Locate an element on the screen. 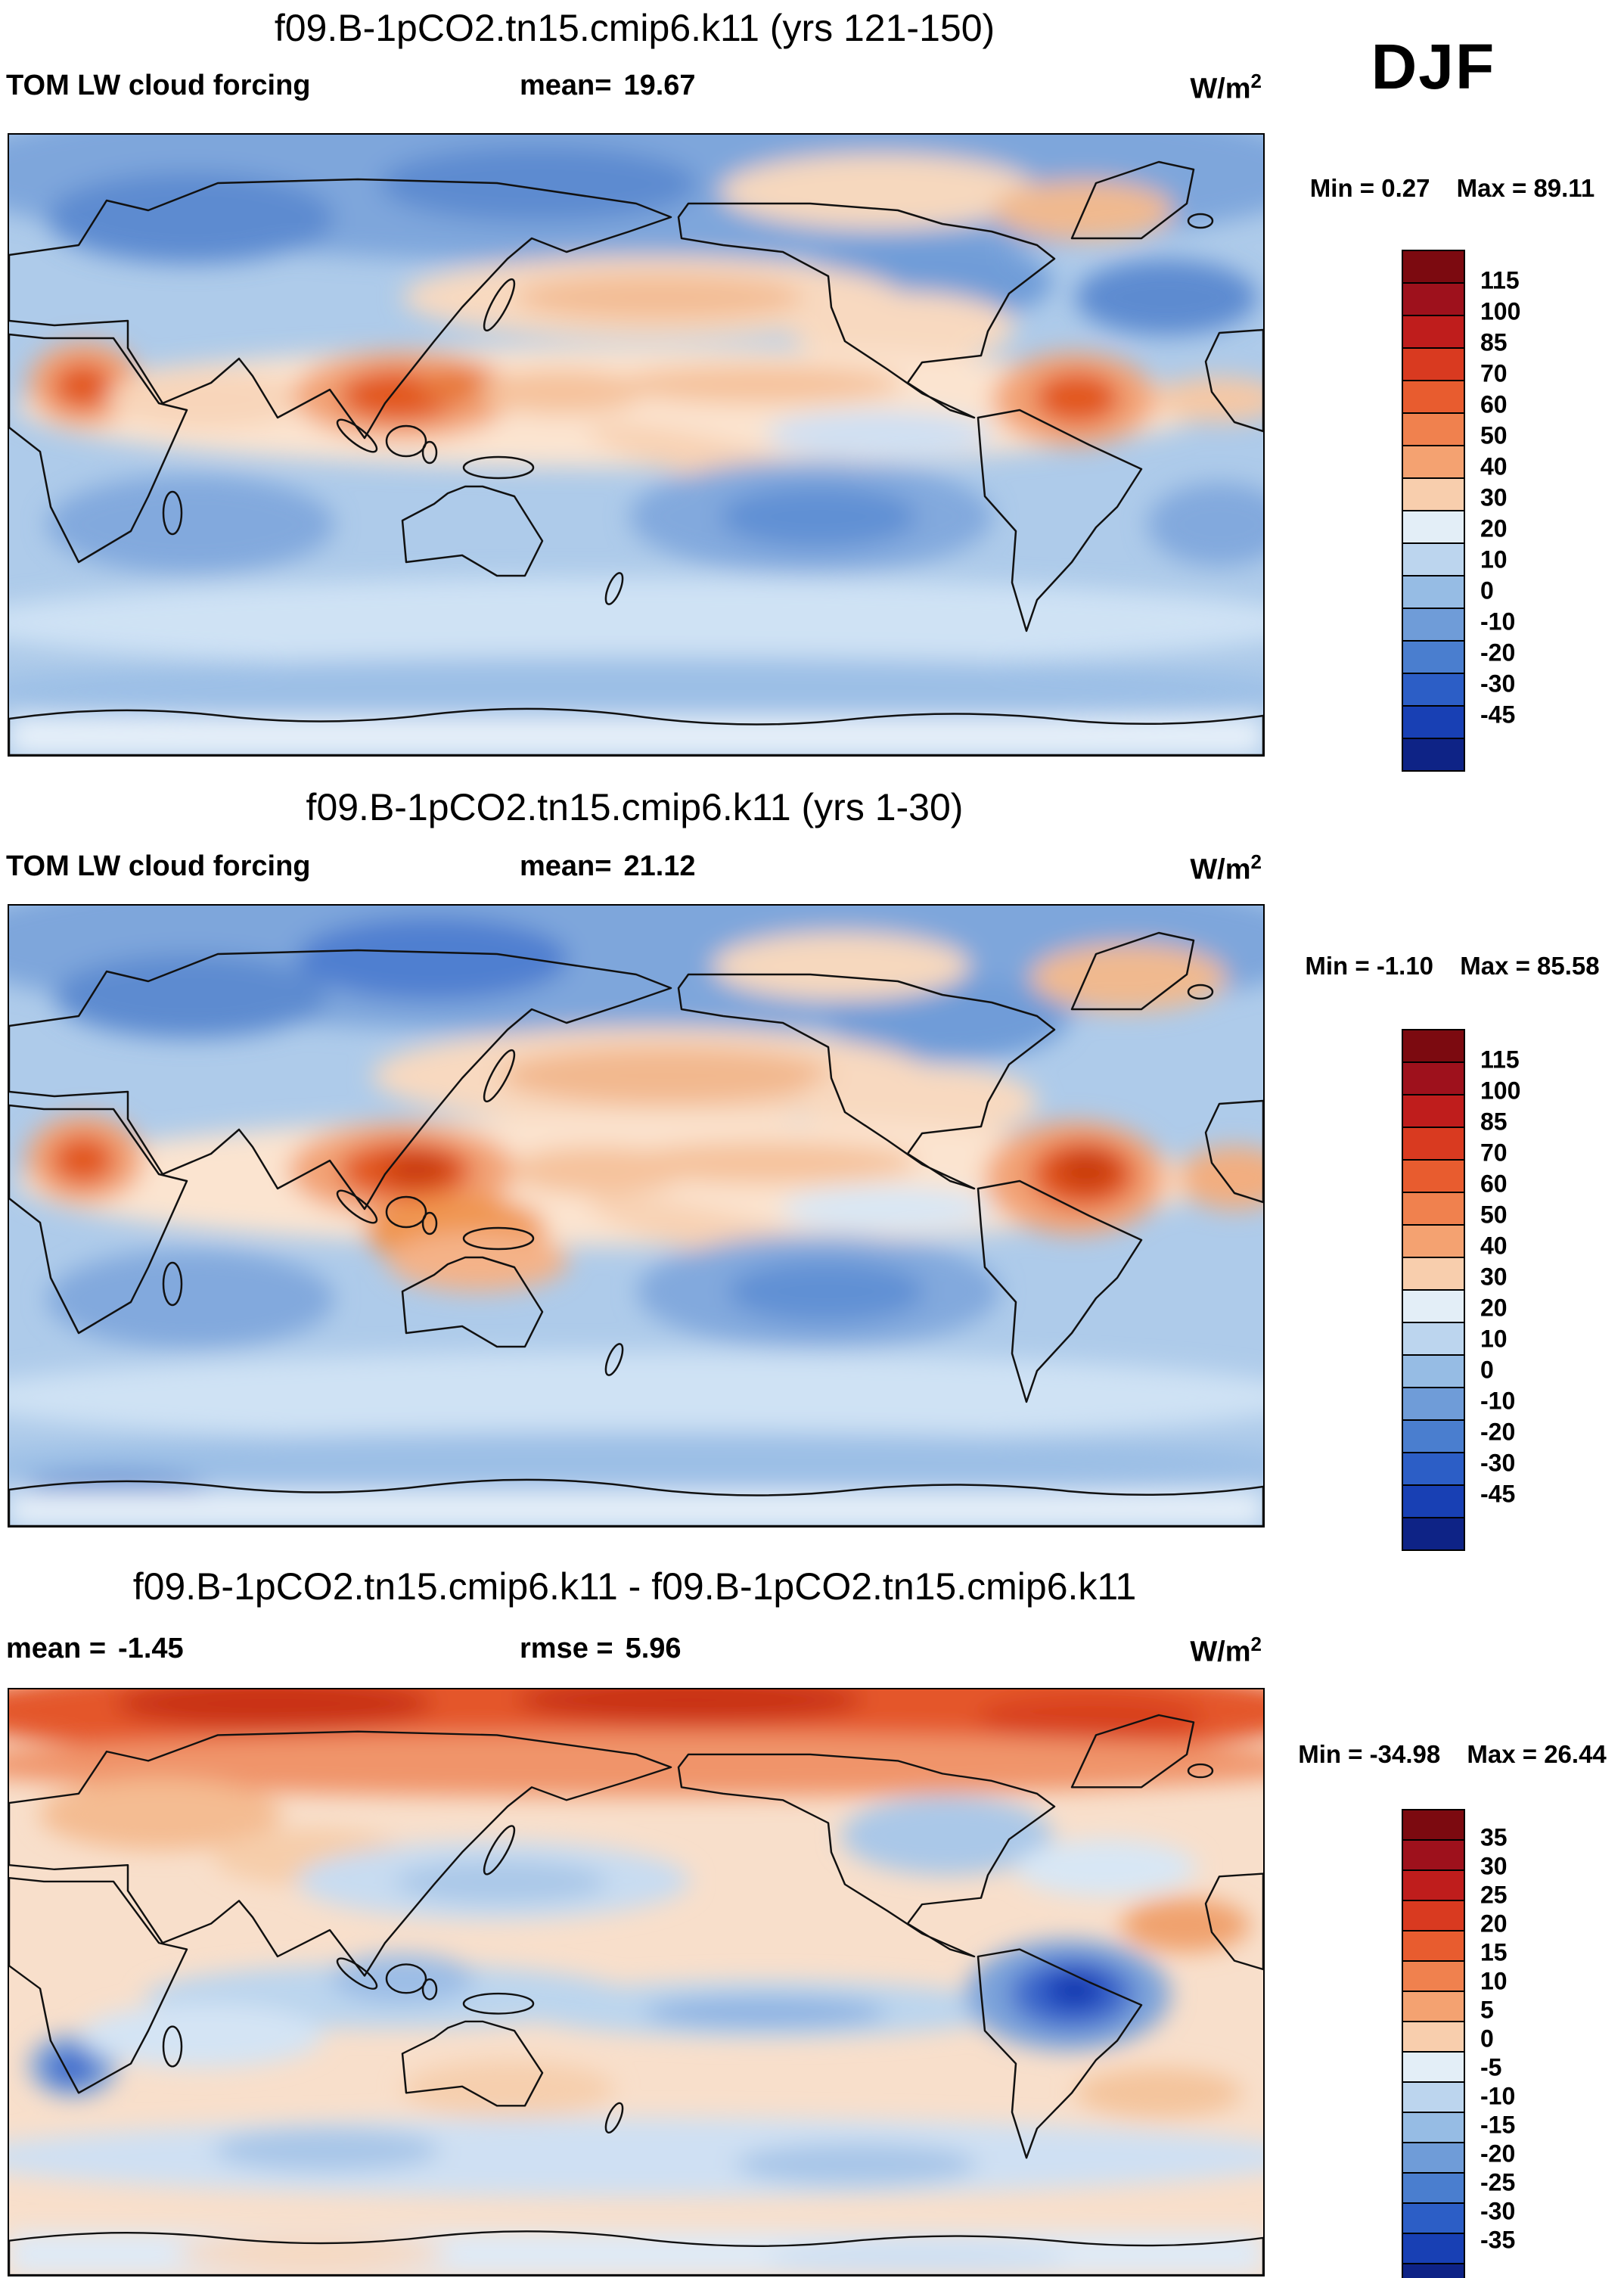 This screenshot has width=1624, height=2278. panel2-variable-label: TOM LW cloud forcing is located at coordinates (158, 866).